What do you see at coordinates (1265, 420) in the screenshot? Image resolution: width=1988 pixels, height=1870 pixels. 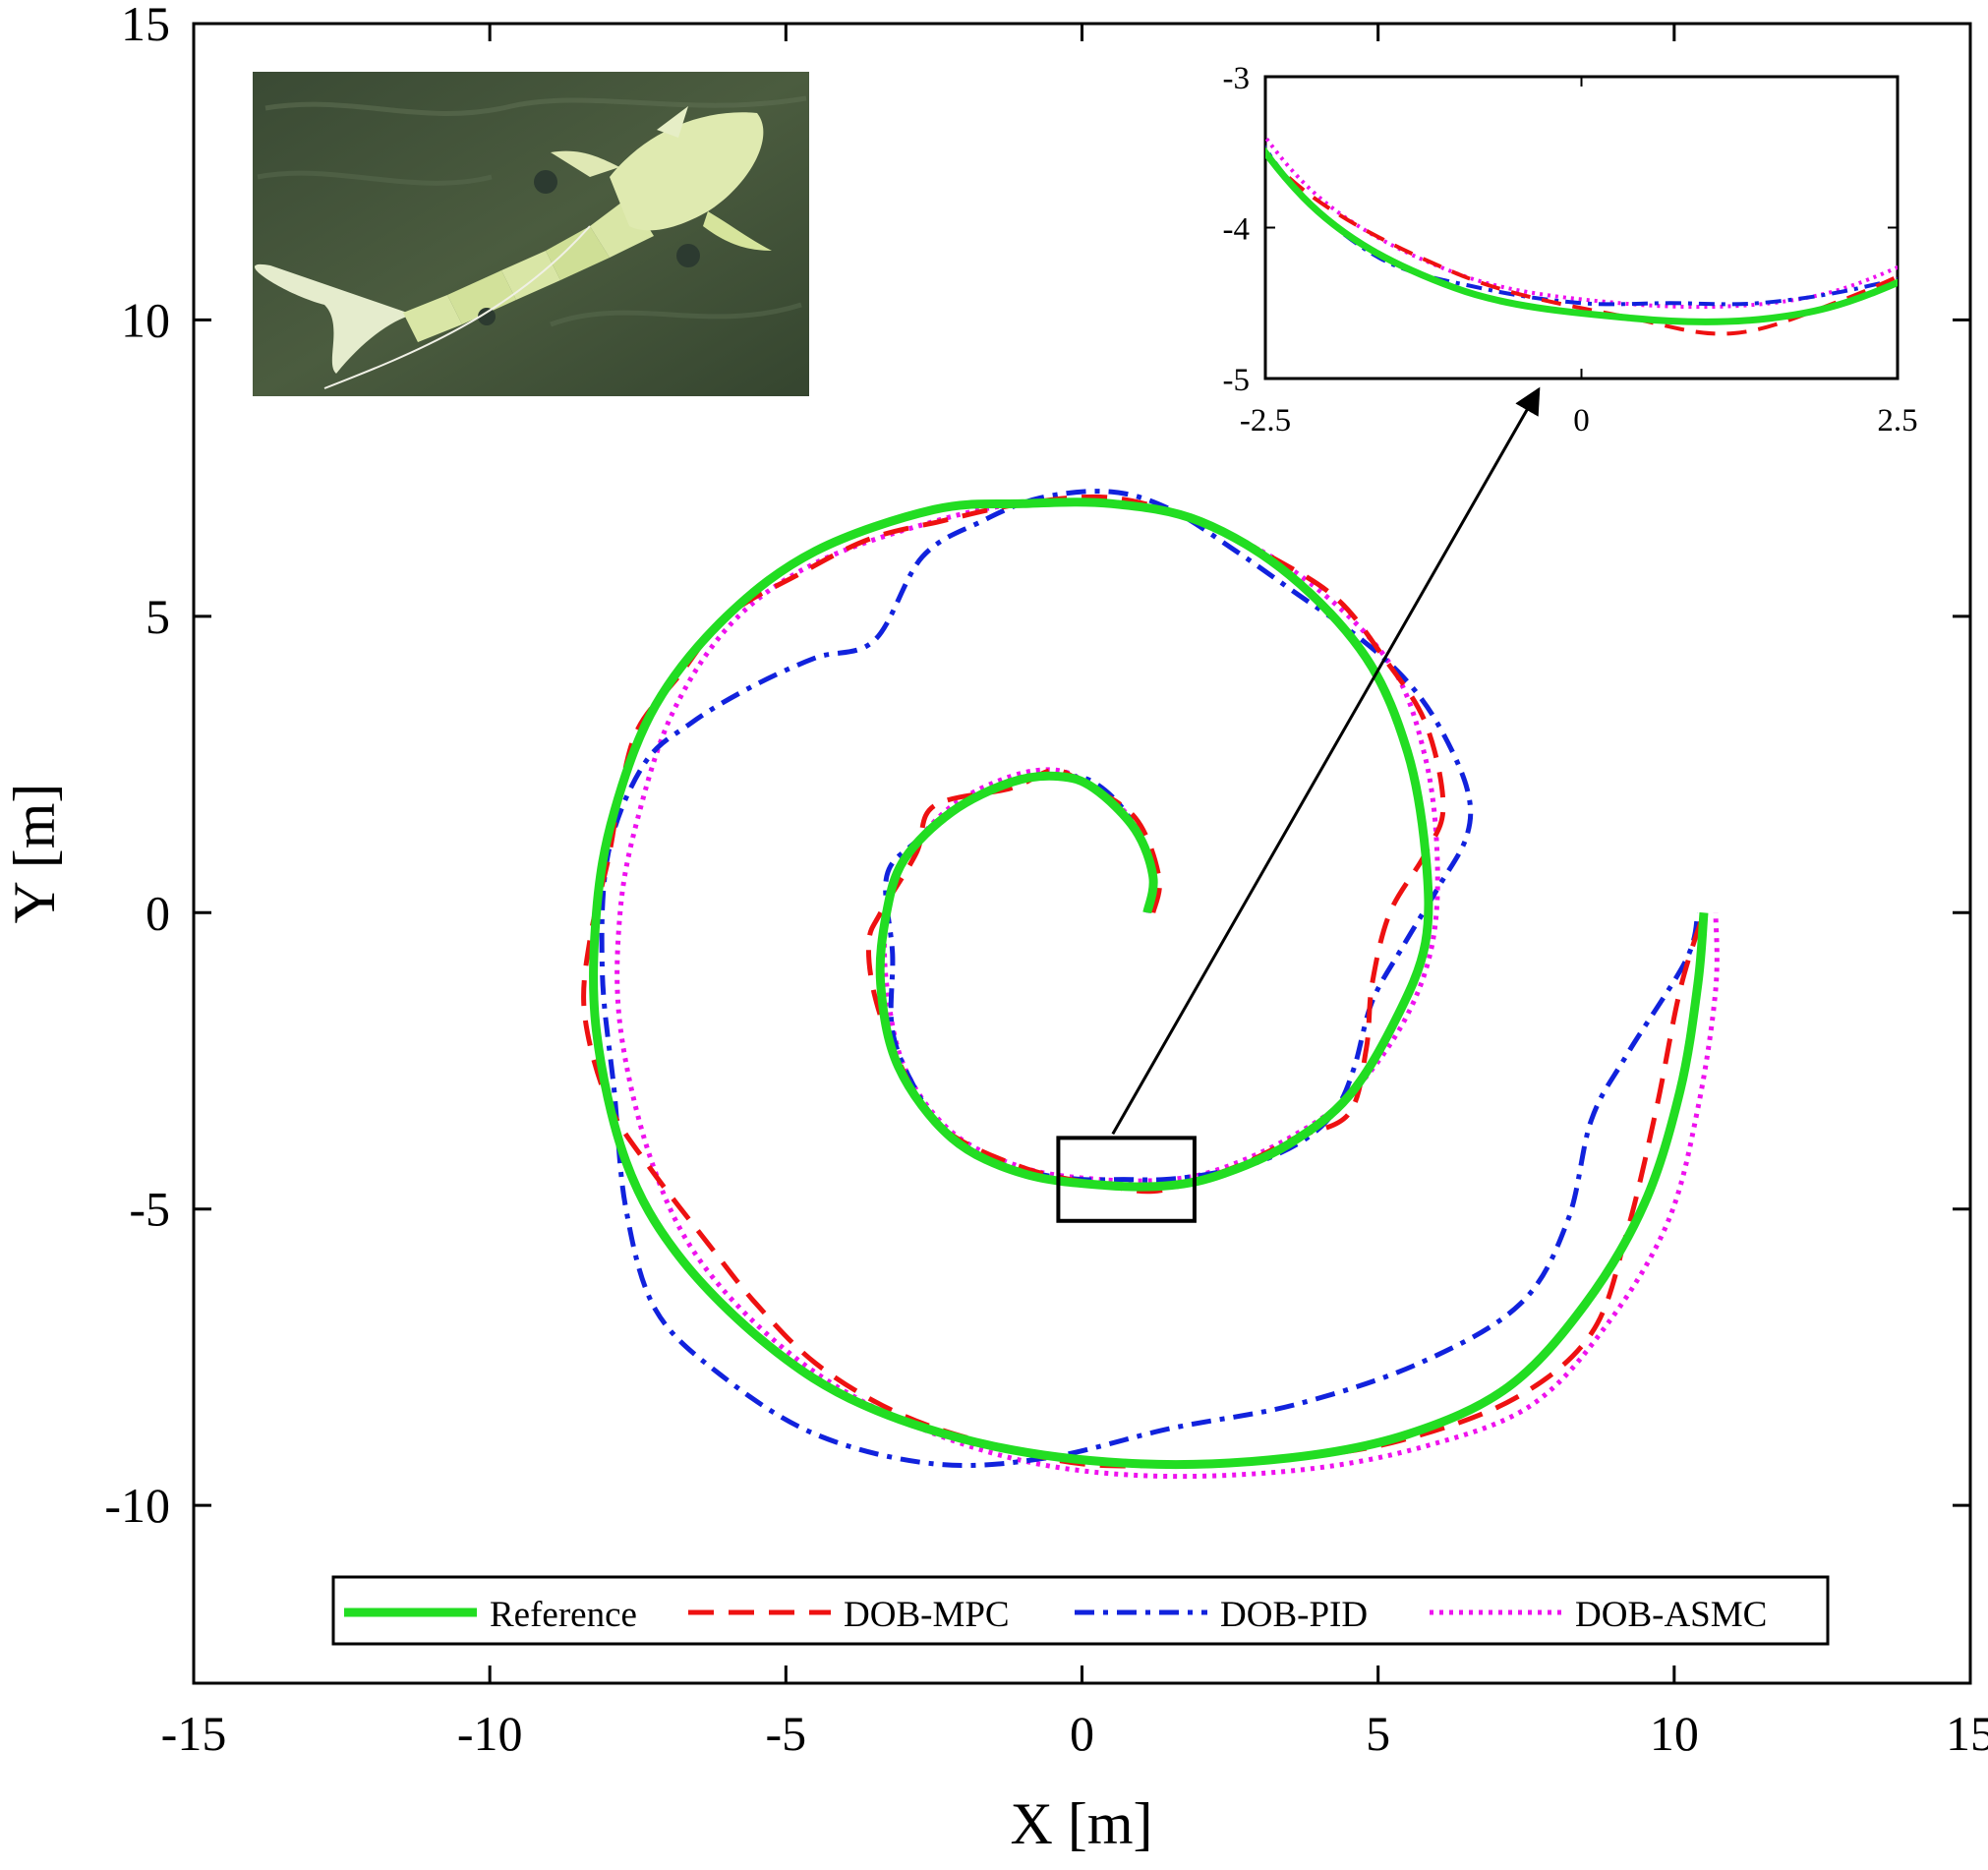 I see `inset-x-tick-label: -2.5` at bounding box center [1265, 420].